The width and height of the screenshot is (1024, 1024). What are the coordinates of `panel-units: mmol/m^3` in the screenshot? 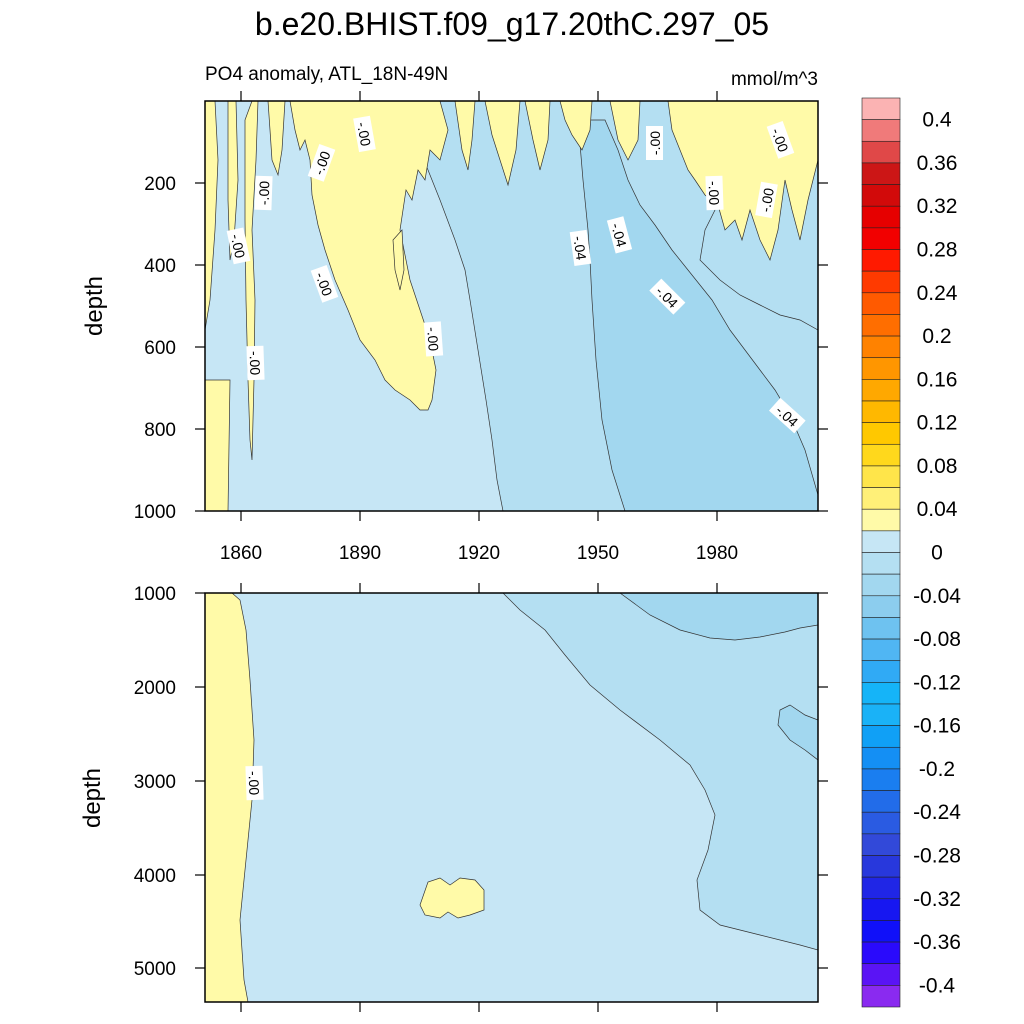 It's located at (774, 79).